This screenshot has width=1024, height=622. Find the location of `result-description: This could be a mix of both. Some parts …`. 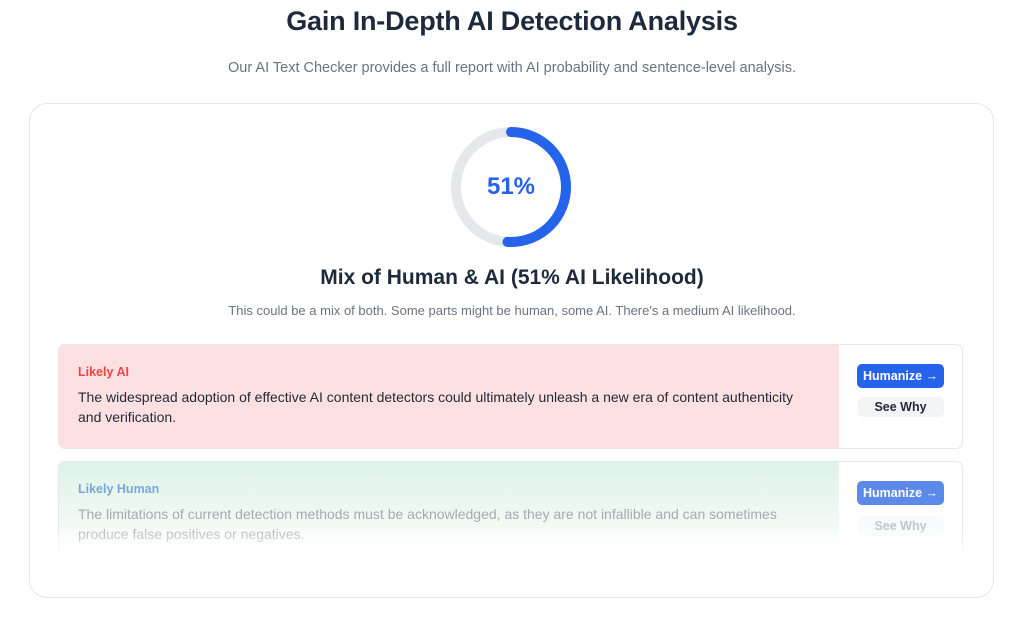

result-description: This could be a mix of both. Some parts … is located at coordinates (512, 310).